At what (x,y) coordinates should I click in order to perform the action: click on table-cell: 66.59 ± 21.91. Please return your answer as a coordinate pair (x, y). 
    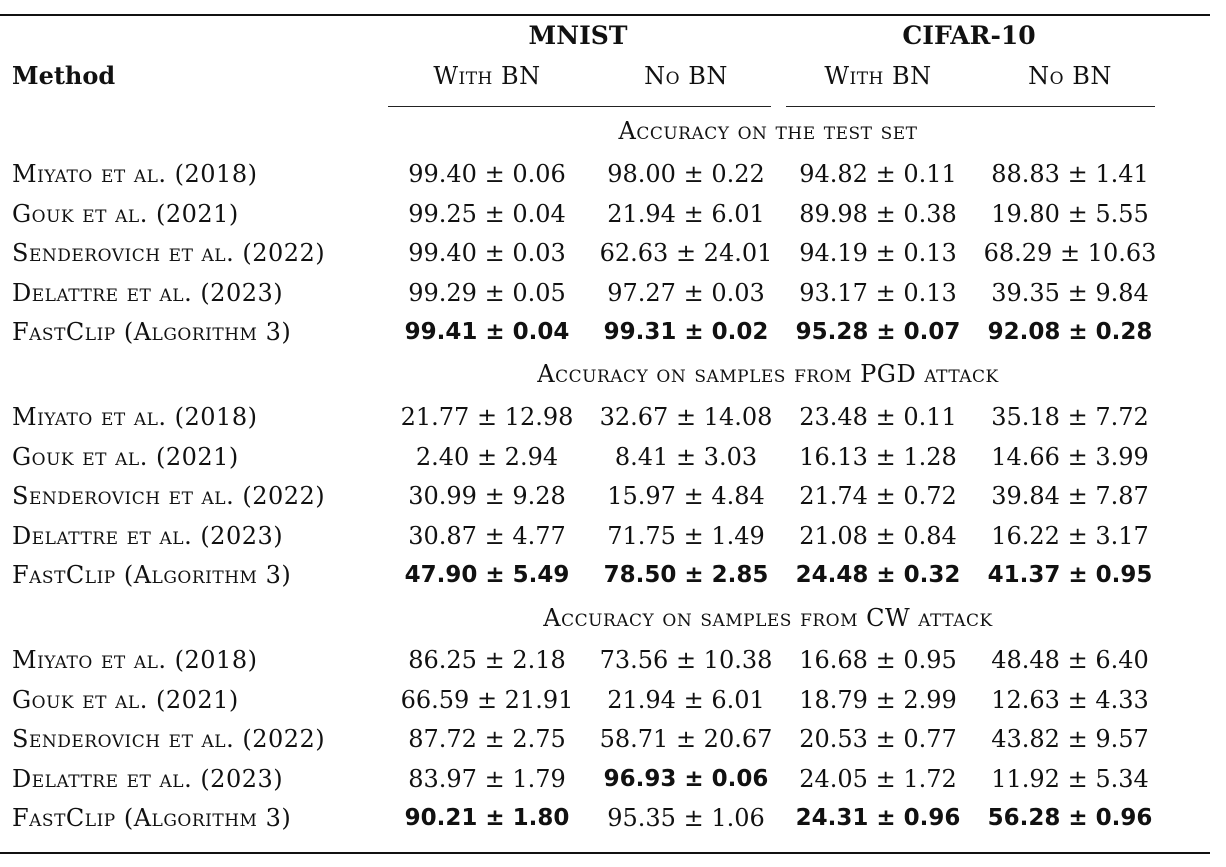
    Looking at the image, I should click on (487, 700).